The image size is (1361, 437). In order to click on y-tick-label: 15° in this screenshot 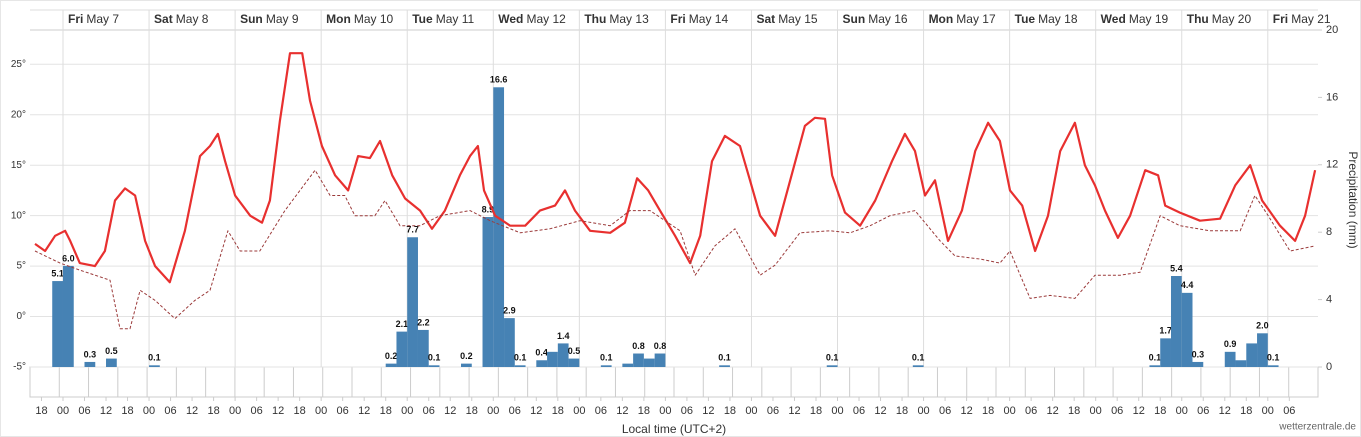, I will do `click(18, 165)`.